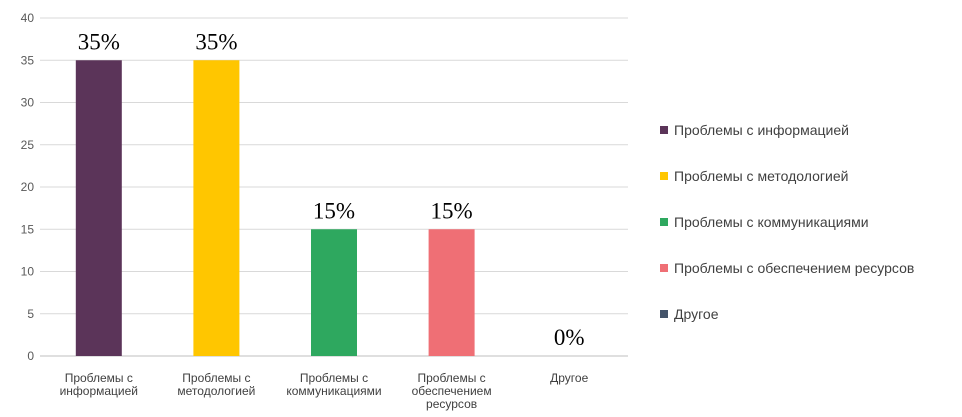 Image resolution: width=962 pixels, height=417 pixels. I want to click on category-label: методологией, so click(216, 391).